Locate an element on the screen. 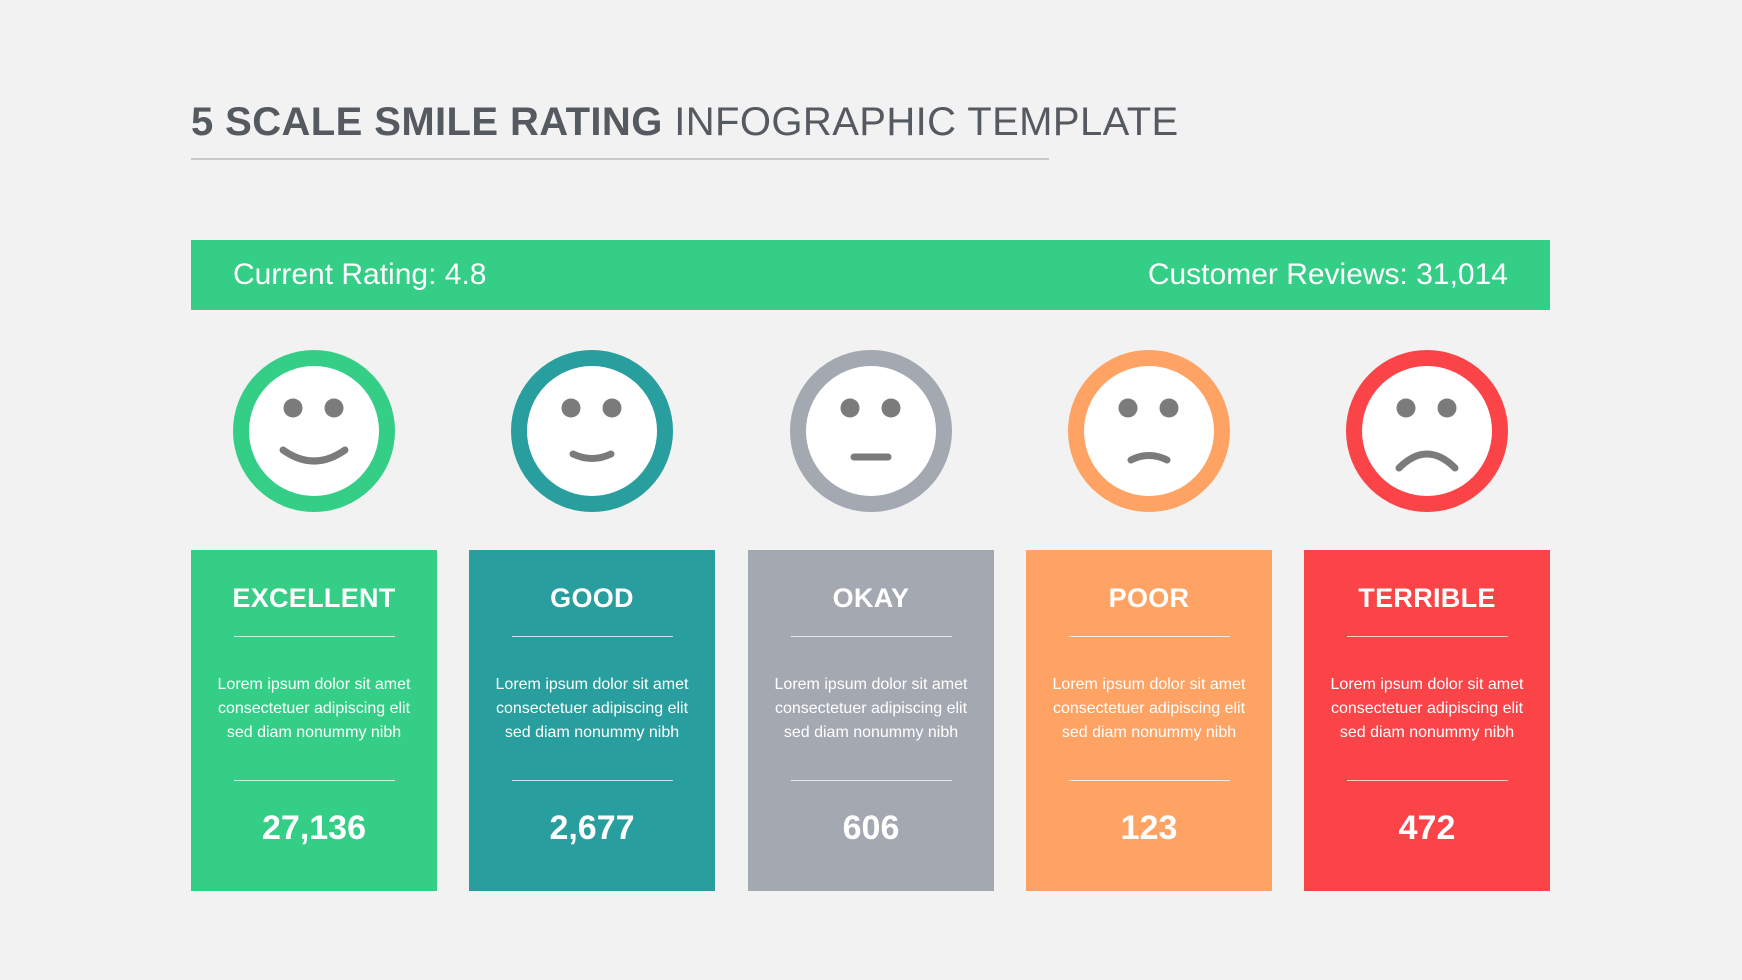 The width and height of the screenshot is (1742, 980). rating-count: 472 is located at coordinates (1427, 828).